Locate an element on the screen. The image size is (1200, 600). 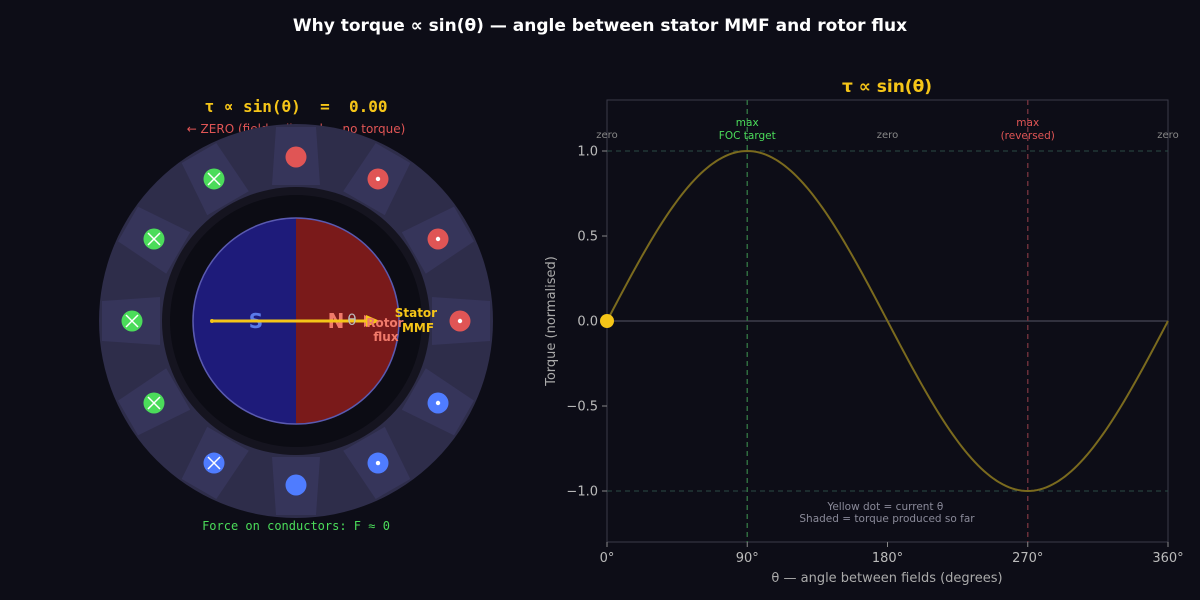
field-arrows is located at coordinates (295, 321).